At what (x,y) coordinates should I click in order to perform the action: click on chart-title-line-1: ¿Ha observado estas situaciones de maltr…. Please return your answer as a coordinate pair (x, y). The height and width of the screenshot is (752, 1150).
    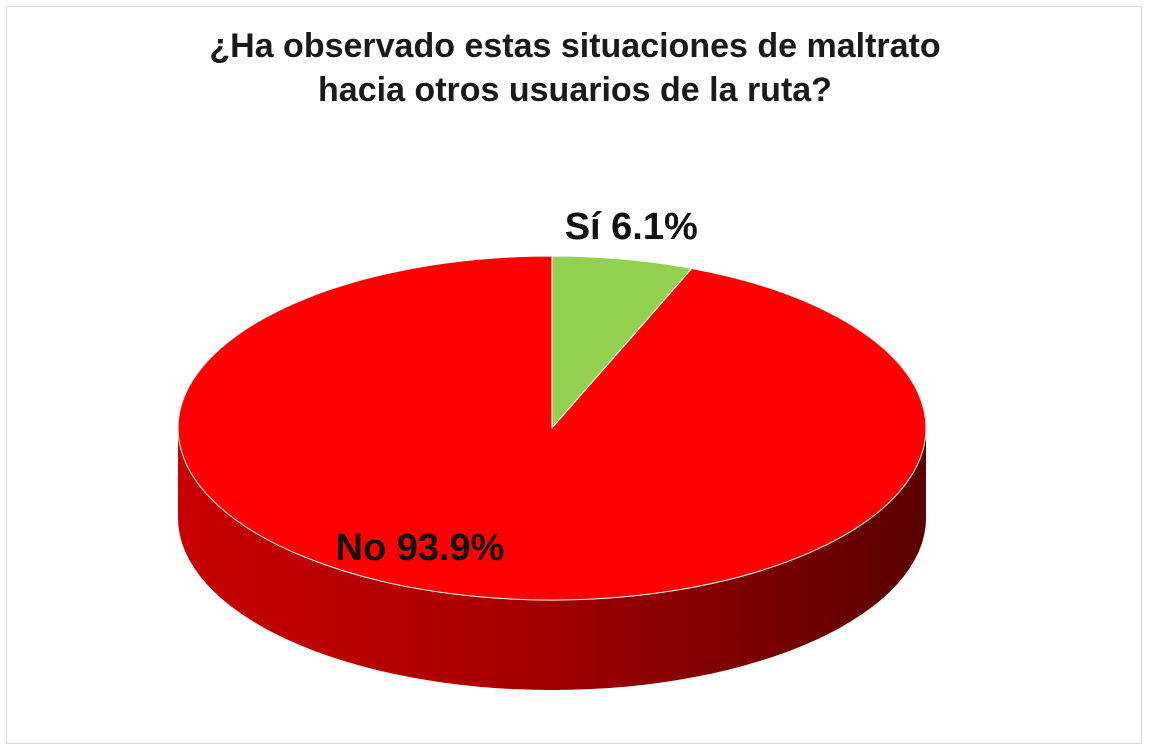
    Looking at the image, I should click on (575, 46).